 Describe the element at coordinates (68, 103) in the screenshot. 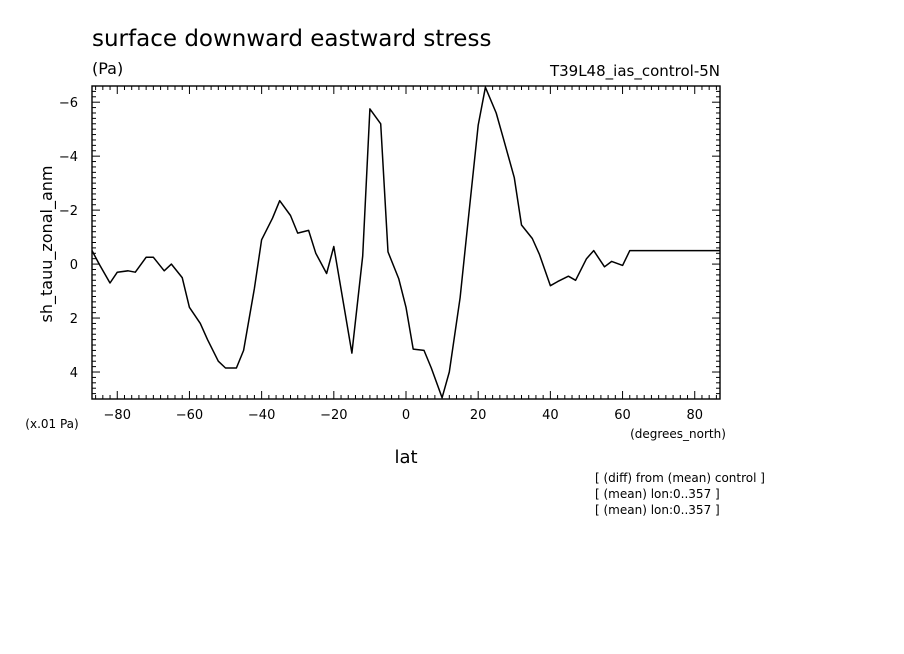

I see `y-tick-label: −6` at that location.